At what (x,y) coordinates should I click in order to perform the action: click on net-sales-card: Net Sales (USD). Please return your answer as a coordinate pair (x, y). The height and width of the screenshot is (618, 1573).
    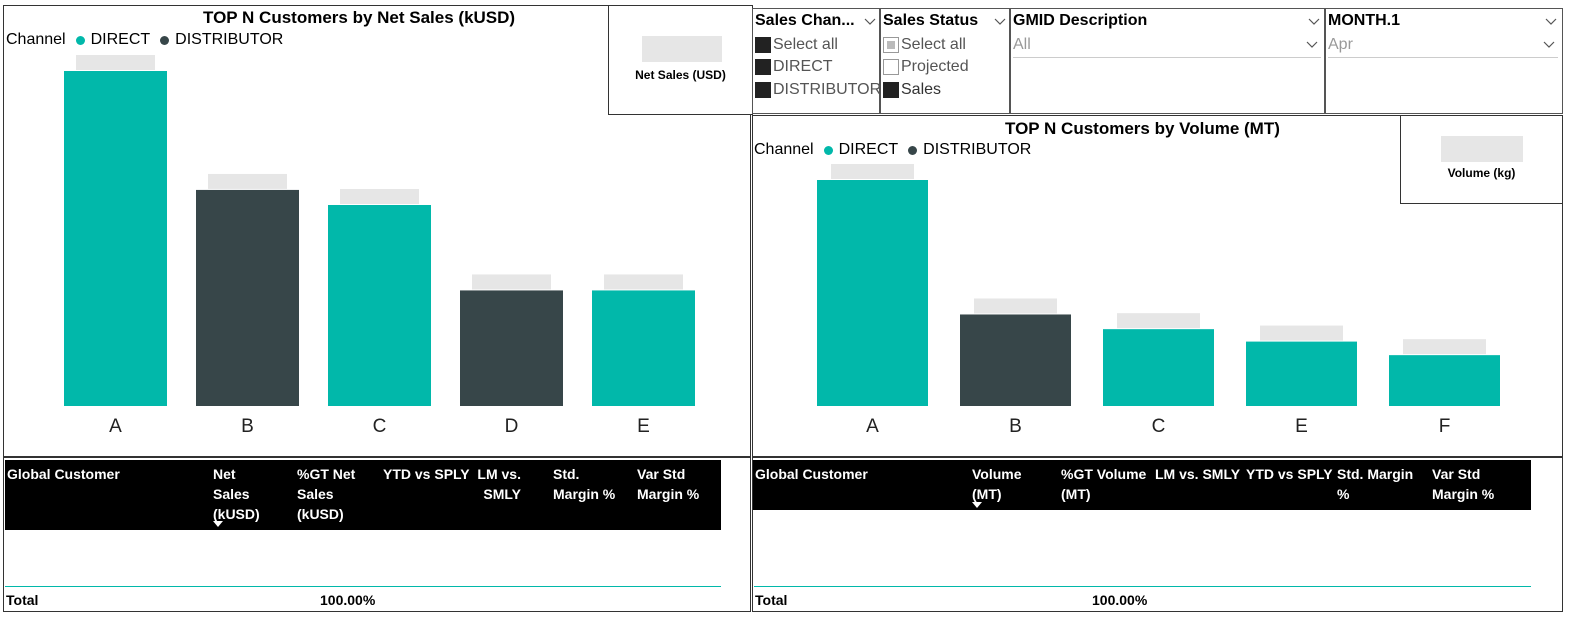
    Looking at the image, I should click on (680, 60).